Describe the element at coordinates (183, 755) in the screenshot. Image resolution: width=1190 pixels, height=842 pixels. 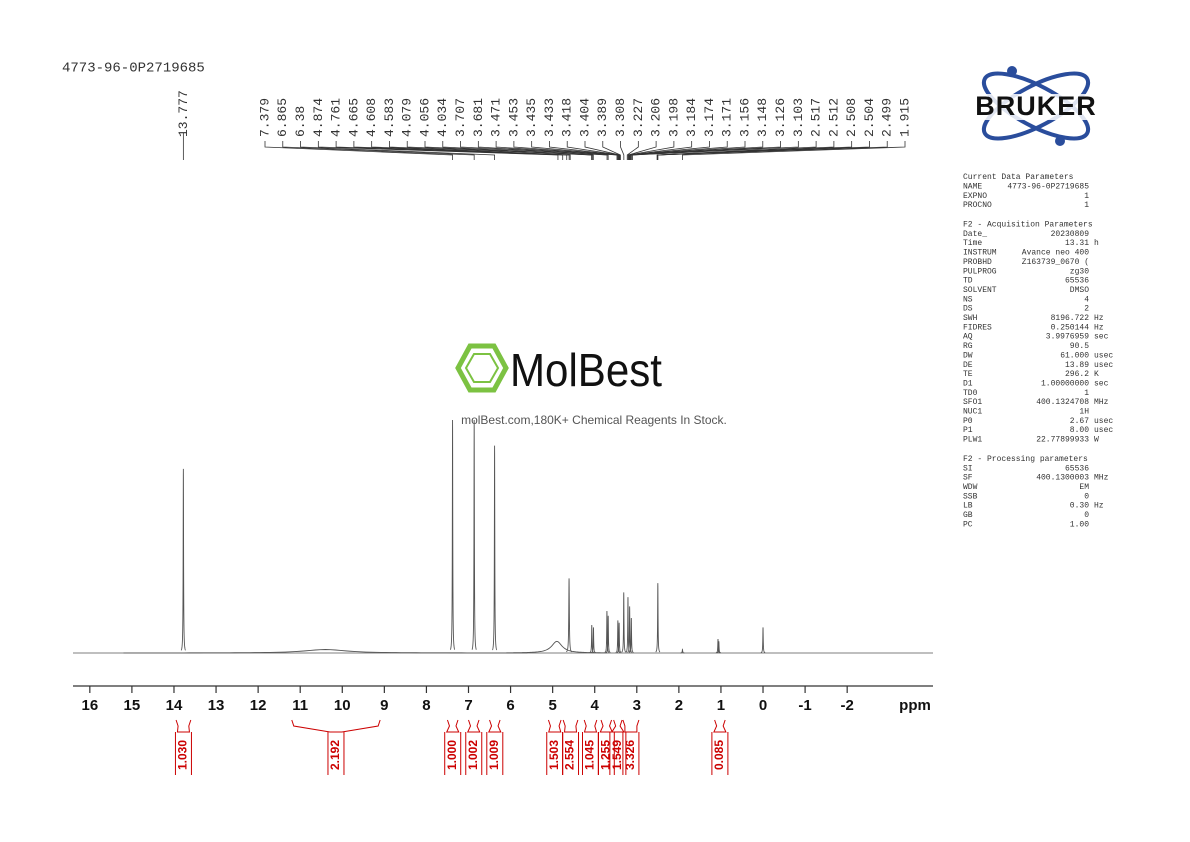
I see `integral-label: 1.030` at that location.